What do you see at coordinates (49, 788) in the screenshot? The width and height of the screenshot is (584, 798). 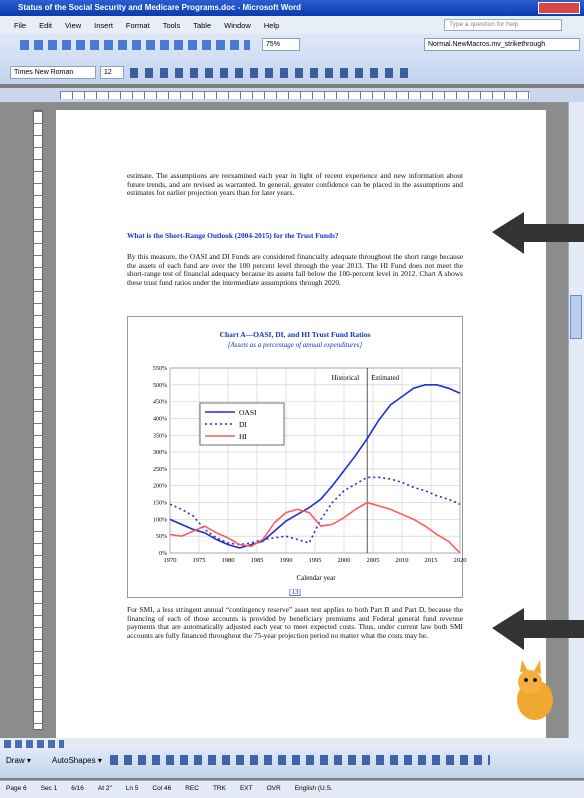 I see `status-item: Sec 1` at bounding box center [49, 788].